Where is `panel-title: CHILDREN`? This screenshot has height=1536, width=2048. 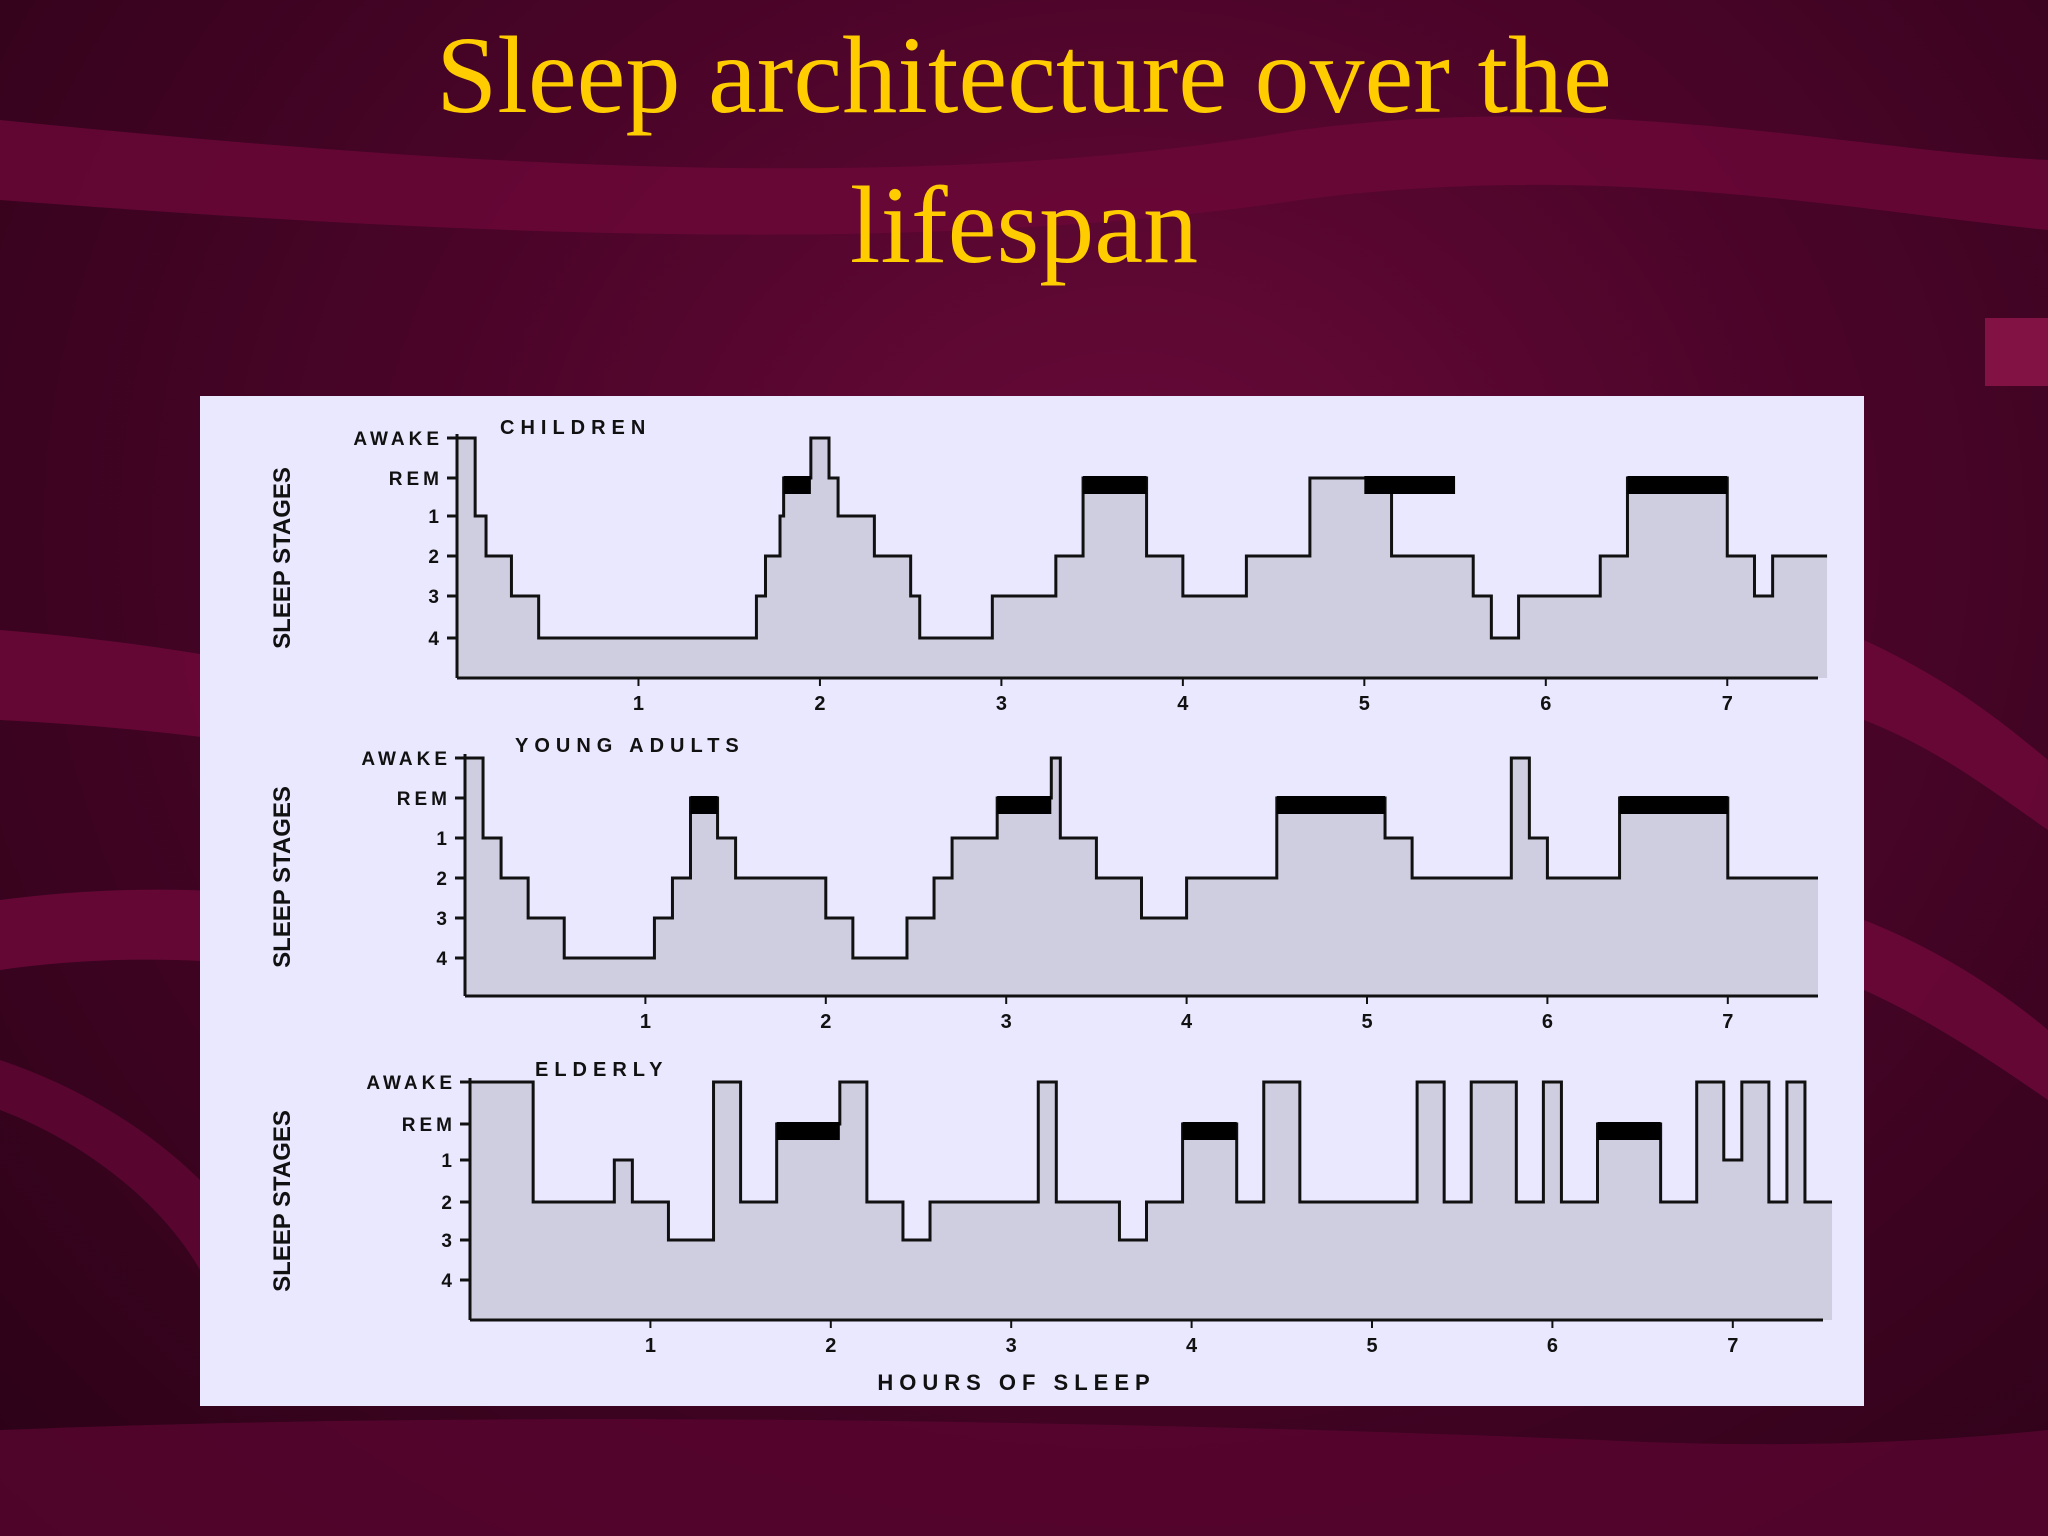 panel-title: CHILDREN is located at coordinates (575, 428).